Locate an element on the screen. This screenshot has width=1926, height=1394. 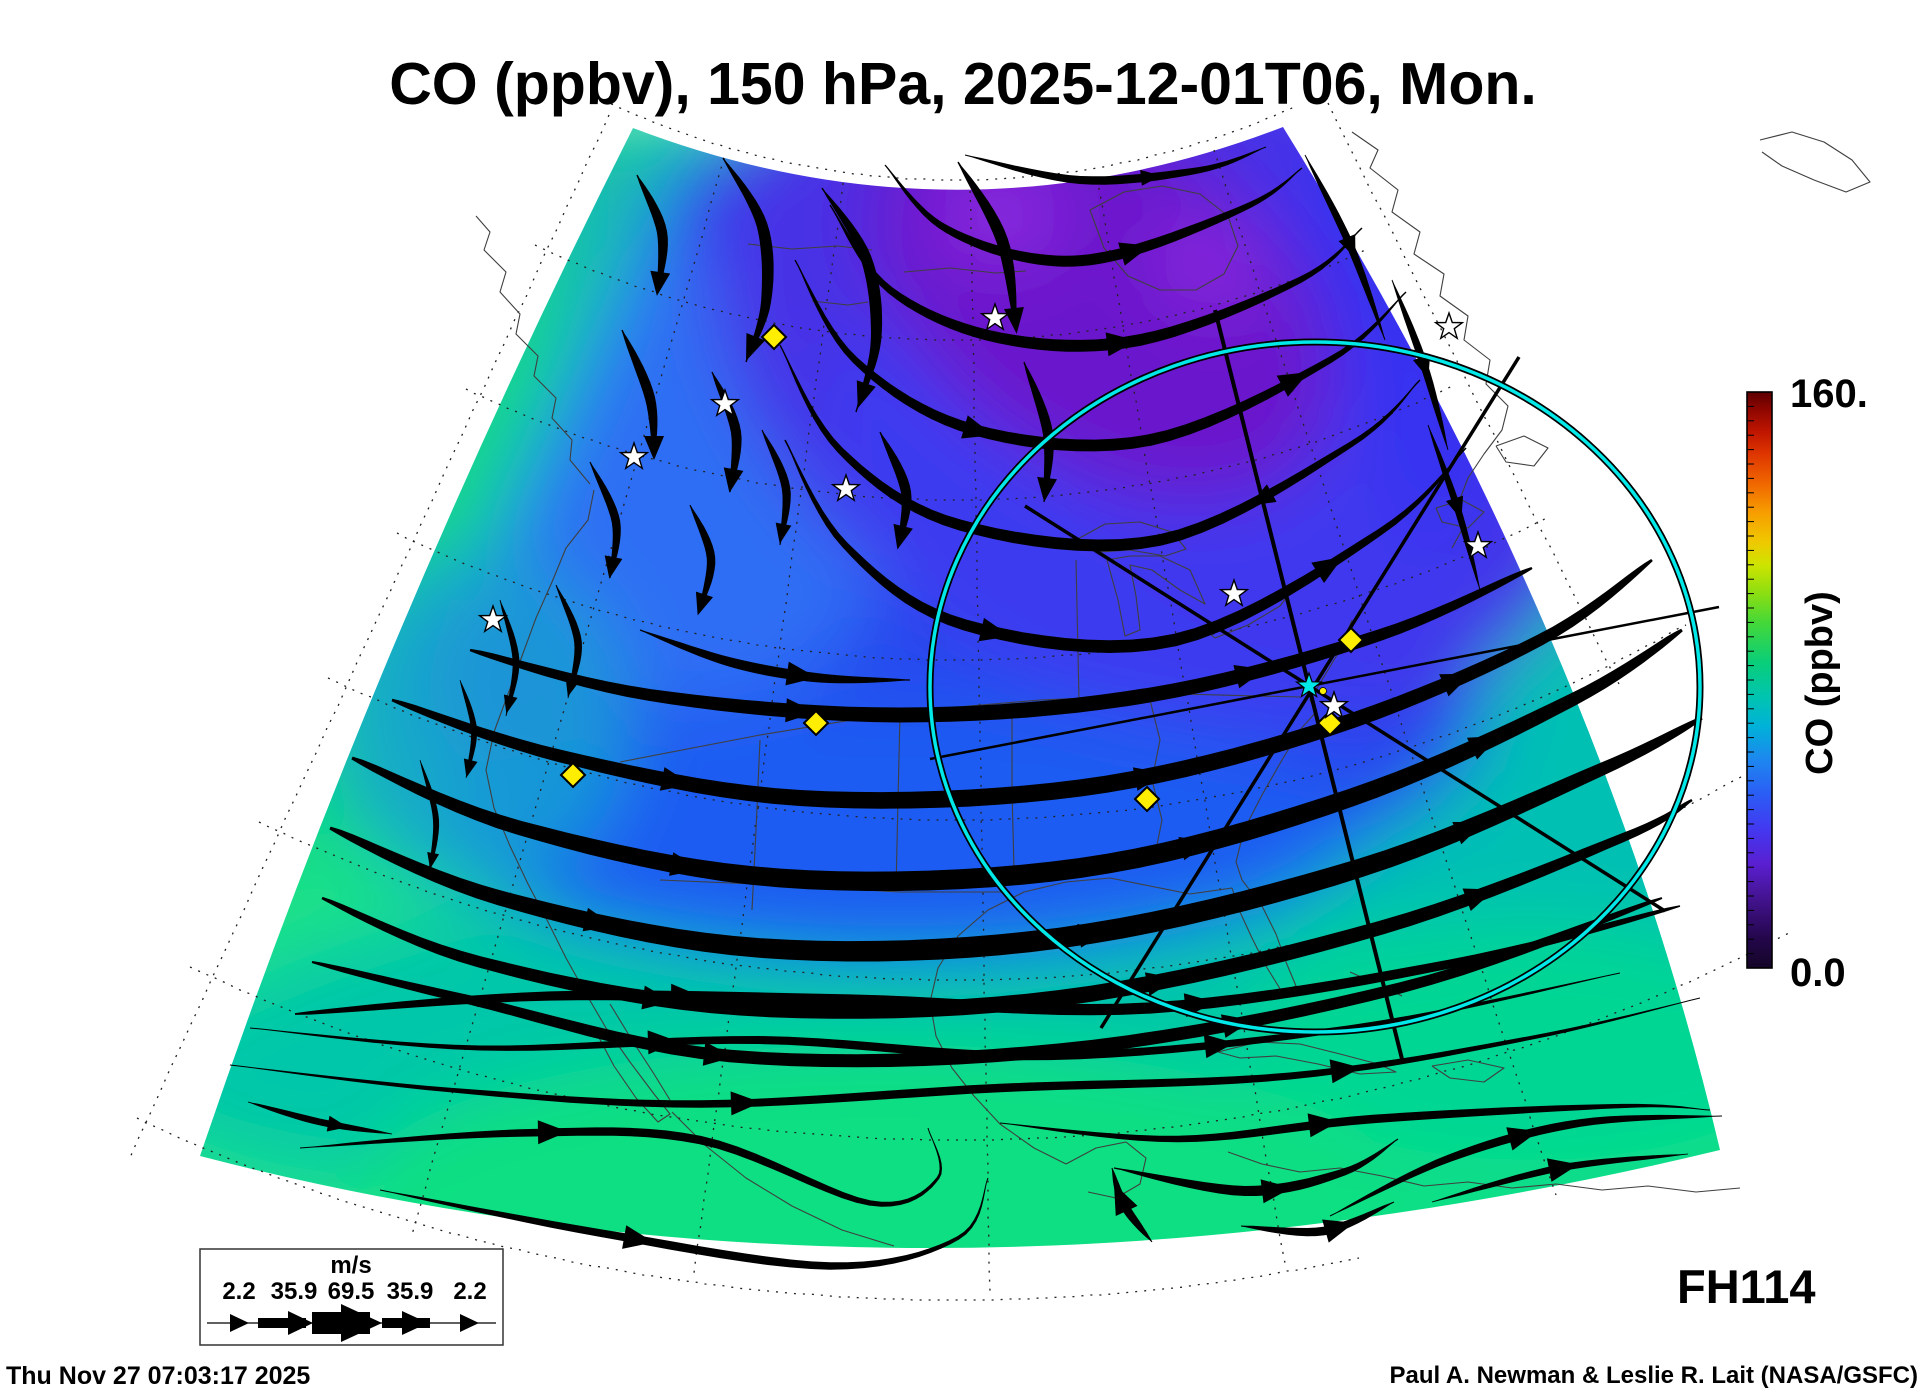
svg-text: m/s is located at coordinates (350, 1265).